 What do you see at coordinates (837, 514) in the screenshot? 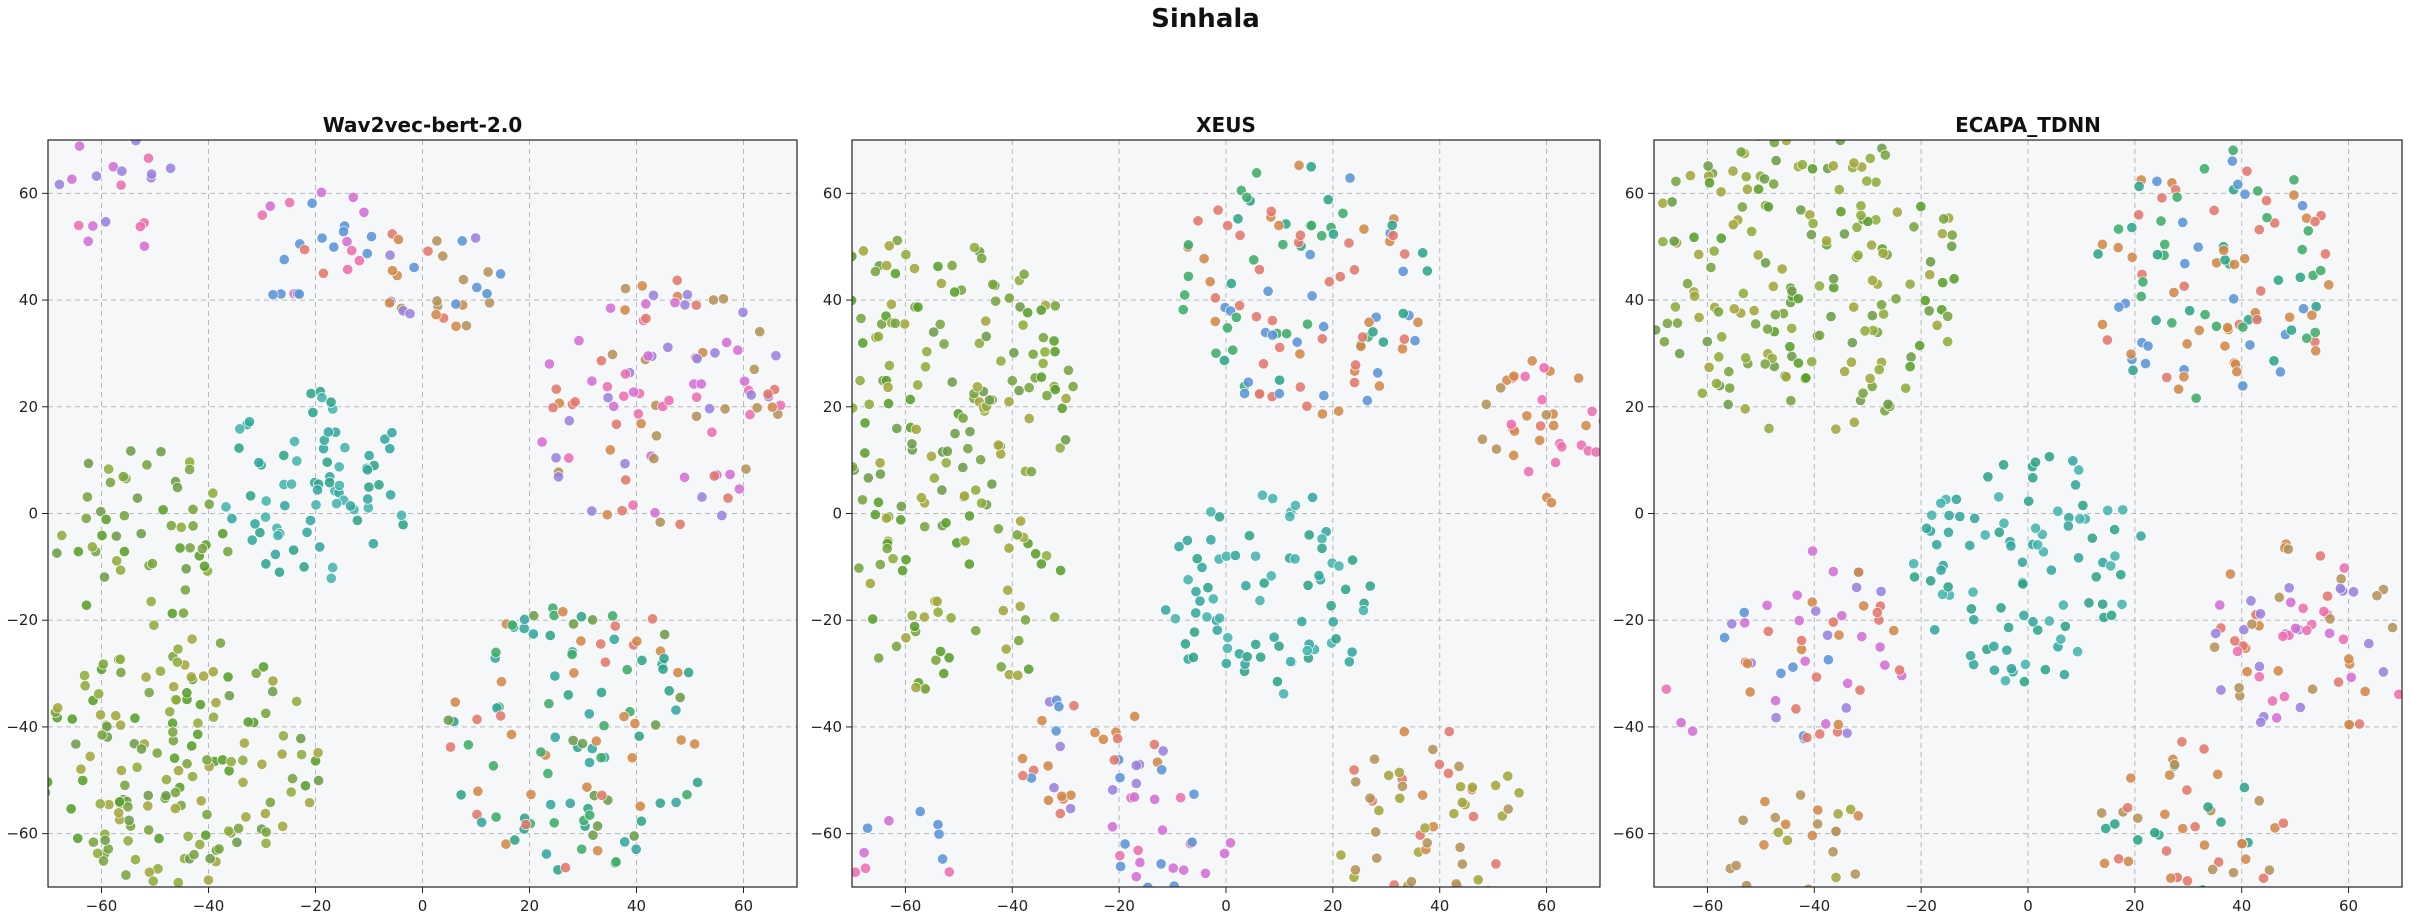
I see `y-tick-label: 0` at bounding box center [837, 514].